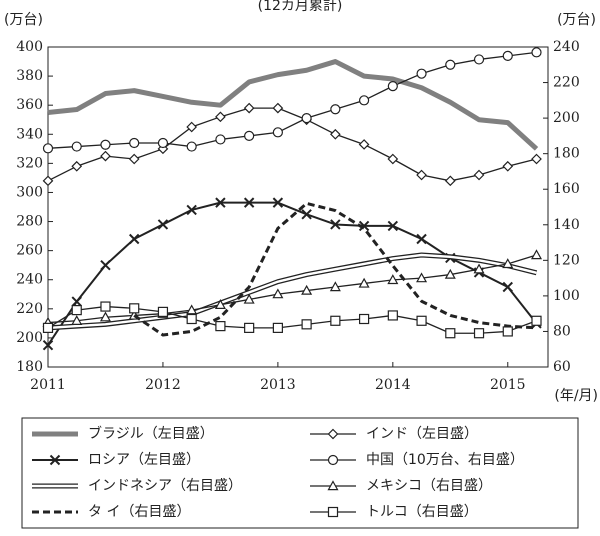  I want to click on x-tick-label: 2015, so click(508, 385).